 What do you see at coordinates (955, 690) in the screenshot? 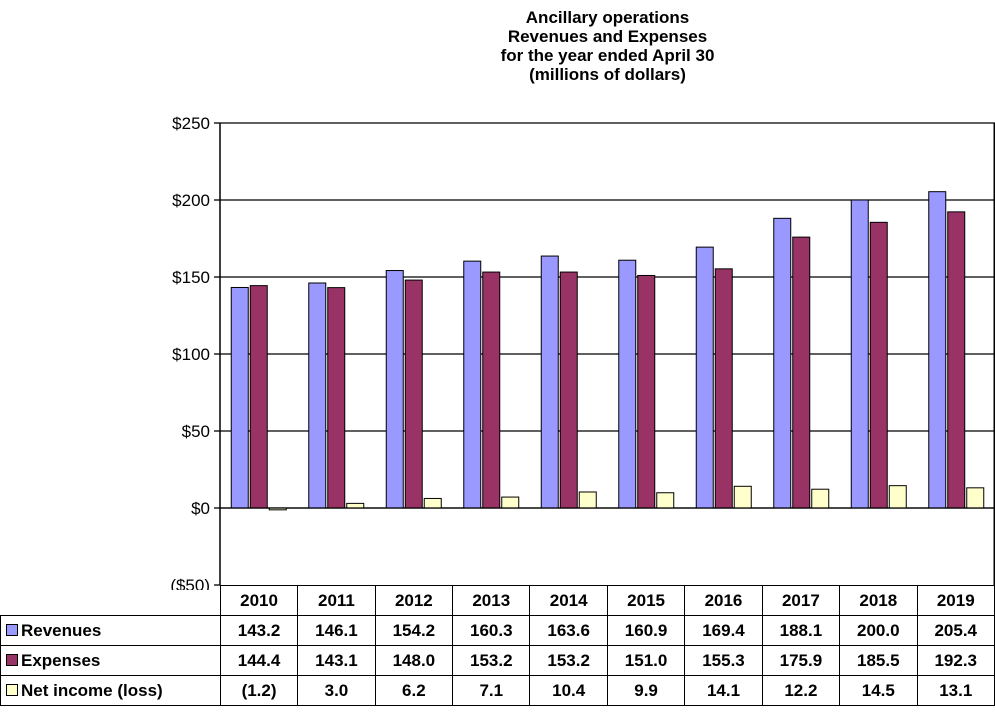
I see `data-label: 13.1` at bounding box center [955, 690].